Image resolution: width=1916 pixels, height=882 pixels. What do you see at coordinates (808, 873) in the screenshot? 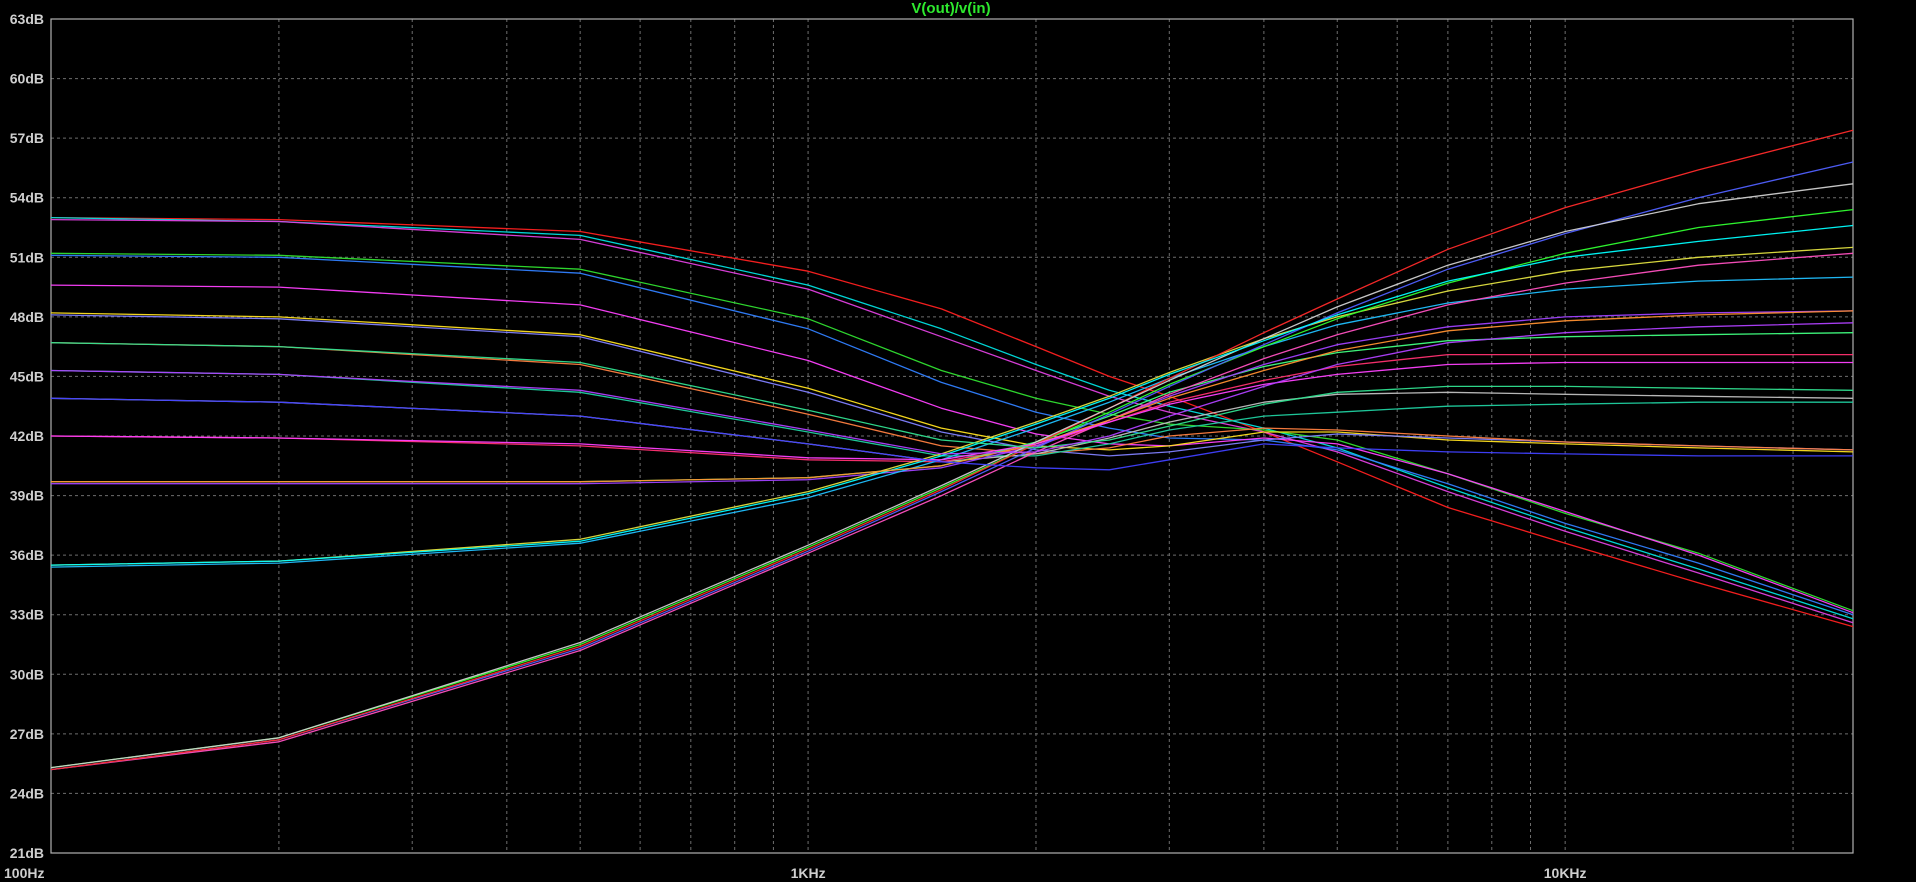
I see `x-tick-label: 1KHz` at bounding box center [808, 873].